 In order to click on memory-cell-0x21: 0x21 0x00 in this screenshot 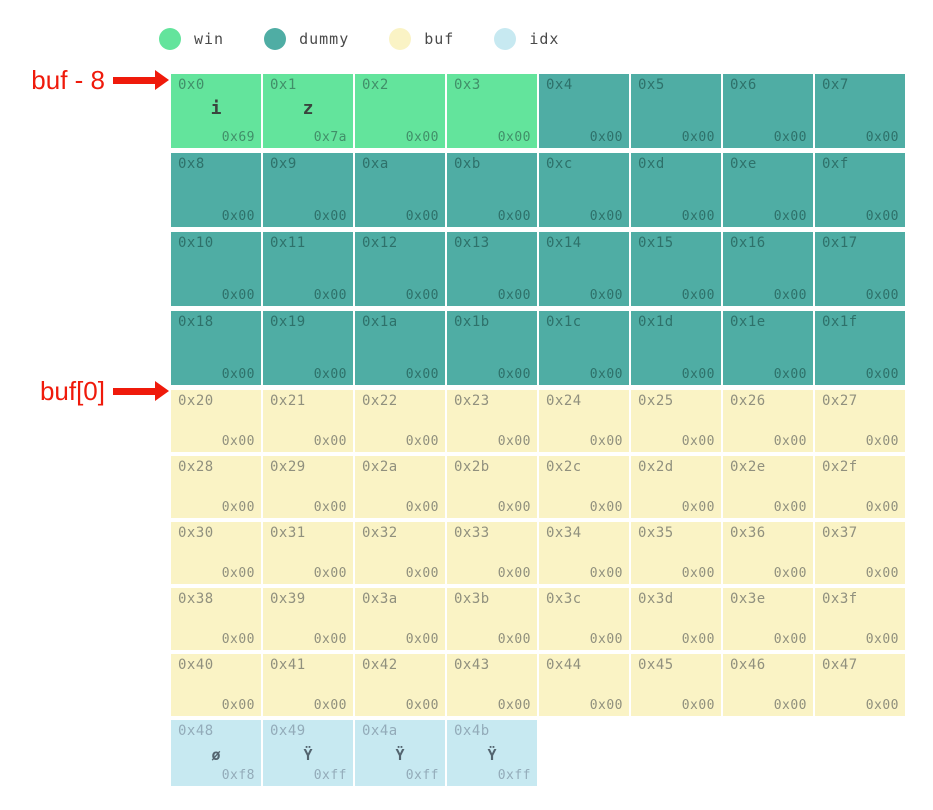, I will do `click(308, 421)`.